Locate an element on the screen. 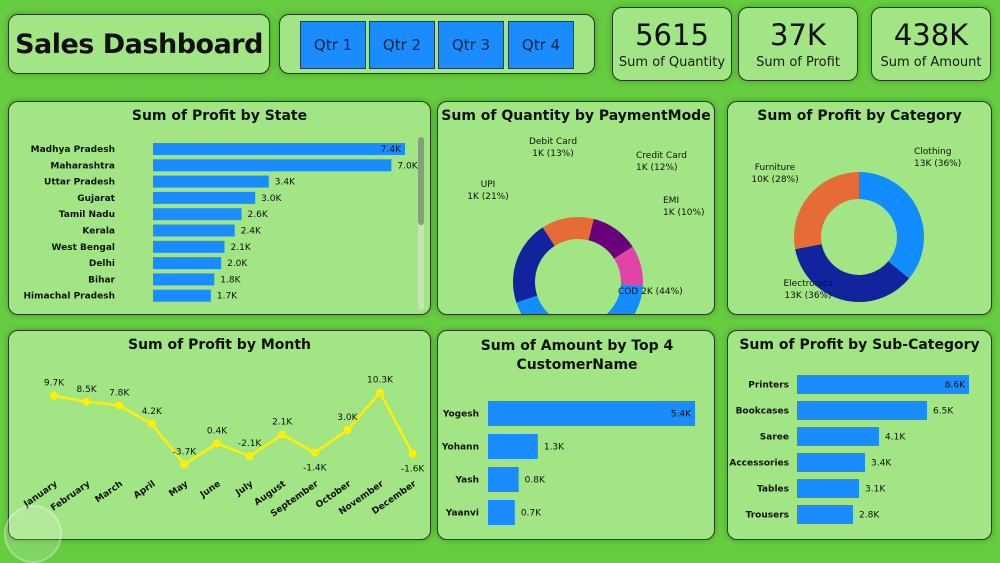 The height and width of the screenshot is (563, 1000). data-label: -2.1K is located at coordinates (250, 444).